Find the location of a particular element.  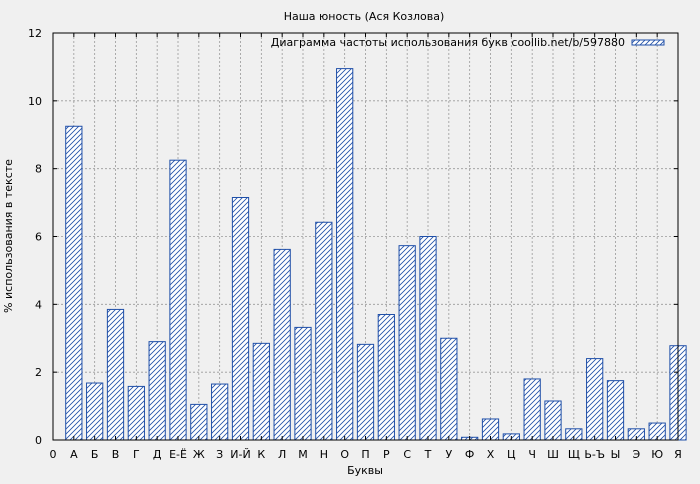

x-tick-label: Ь-Ъ is located at coordinates (594, 454).